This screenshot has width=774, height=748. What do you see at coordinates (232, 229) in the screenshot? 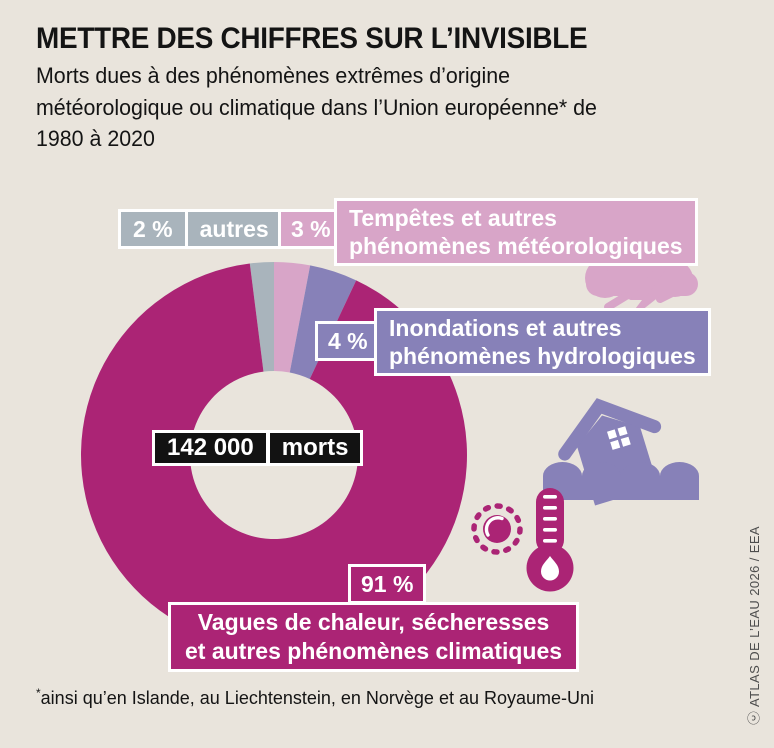
I see `autres-label: autres` at bounding box center [232, 229].